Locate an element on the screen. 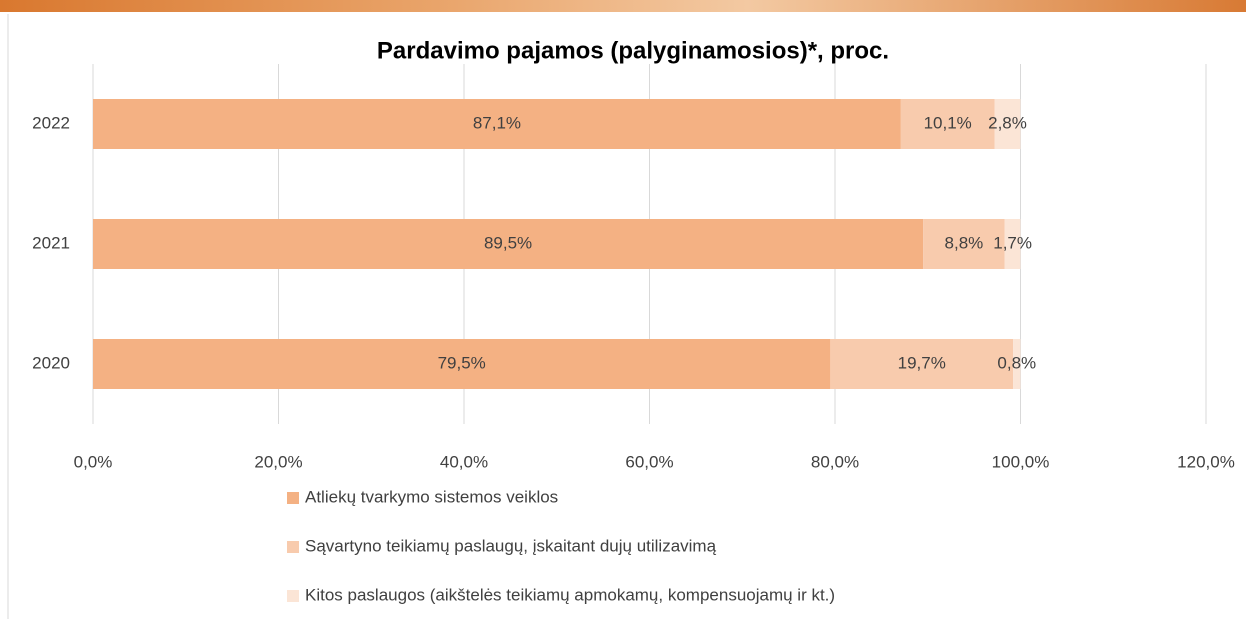  x-tick-label: 80,0% is located at coordinates (835, 461).